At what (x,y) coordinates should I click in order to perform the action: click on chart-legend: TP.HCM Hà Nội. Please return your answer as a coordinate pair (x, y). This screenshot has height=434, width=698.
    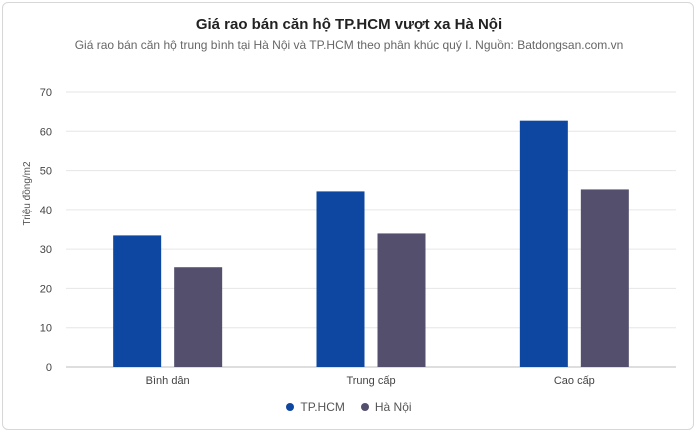
    Looking at the image, I should click on (349, 407).